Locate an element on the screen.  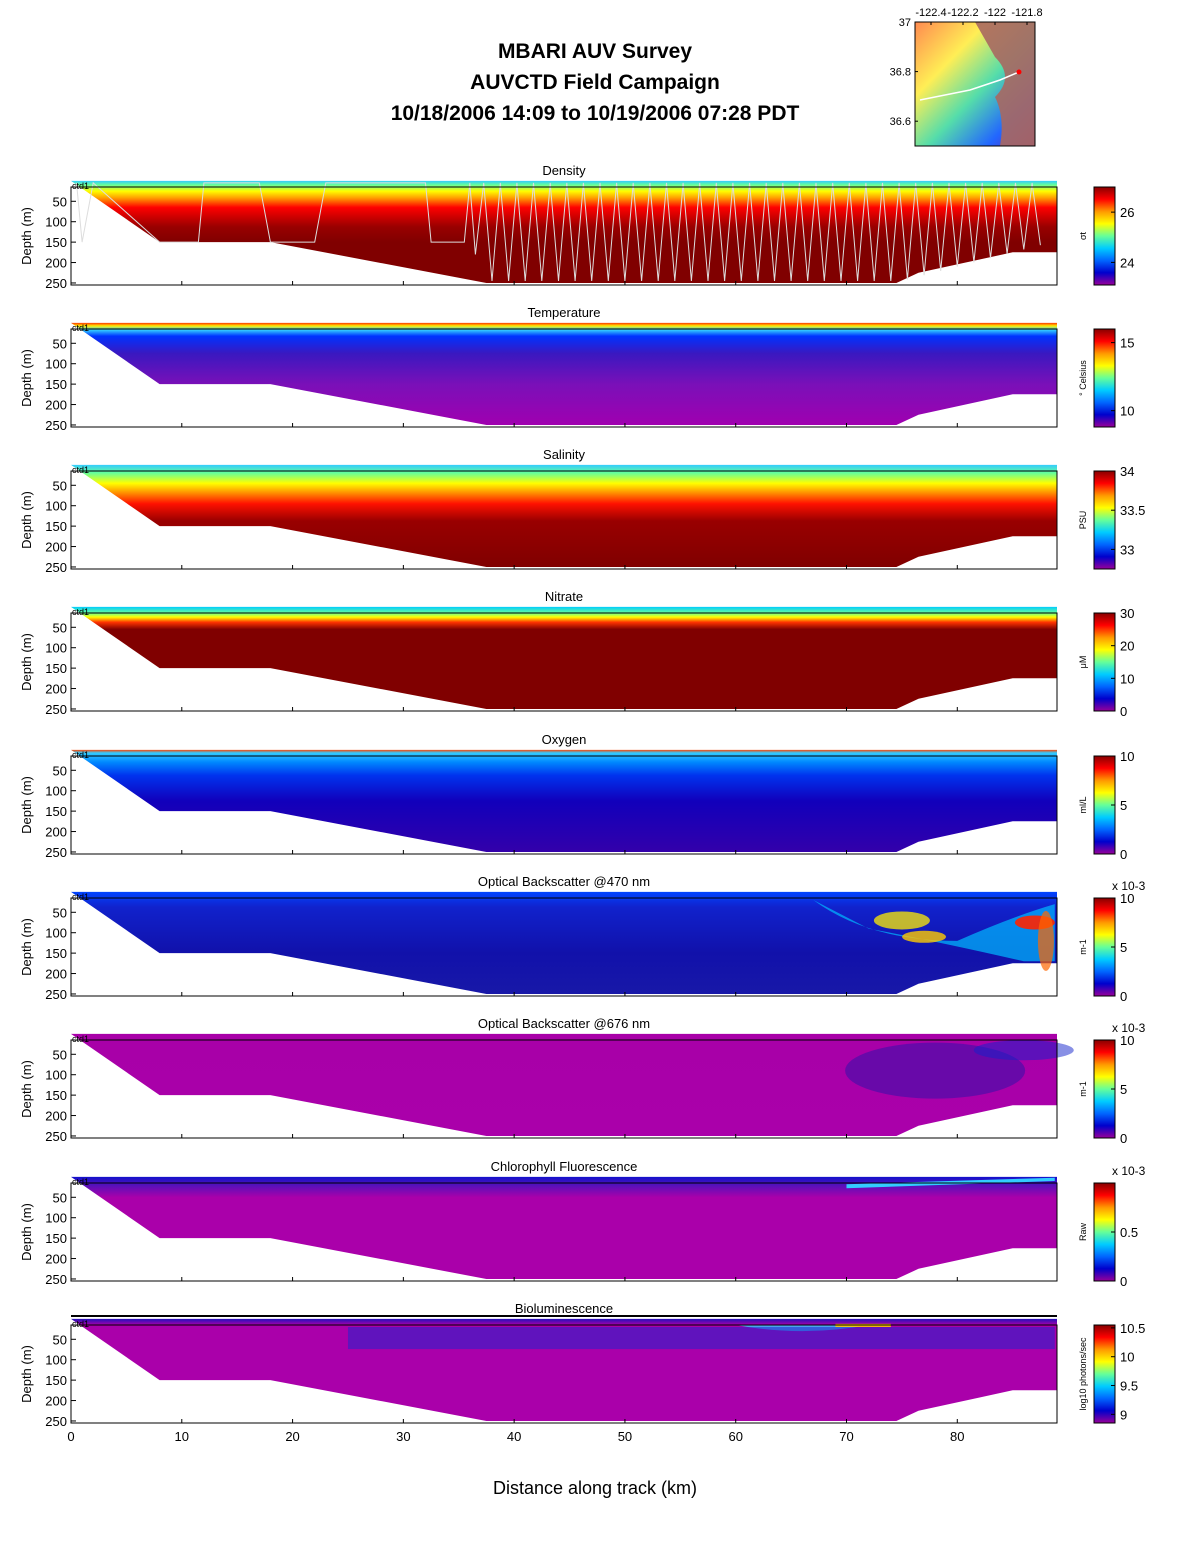
panel-title: Nitrate is located at coordinates (564, 596).